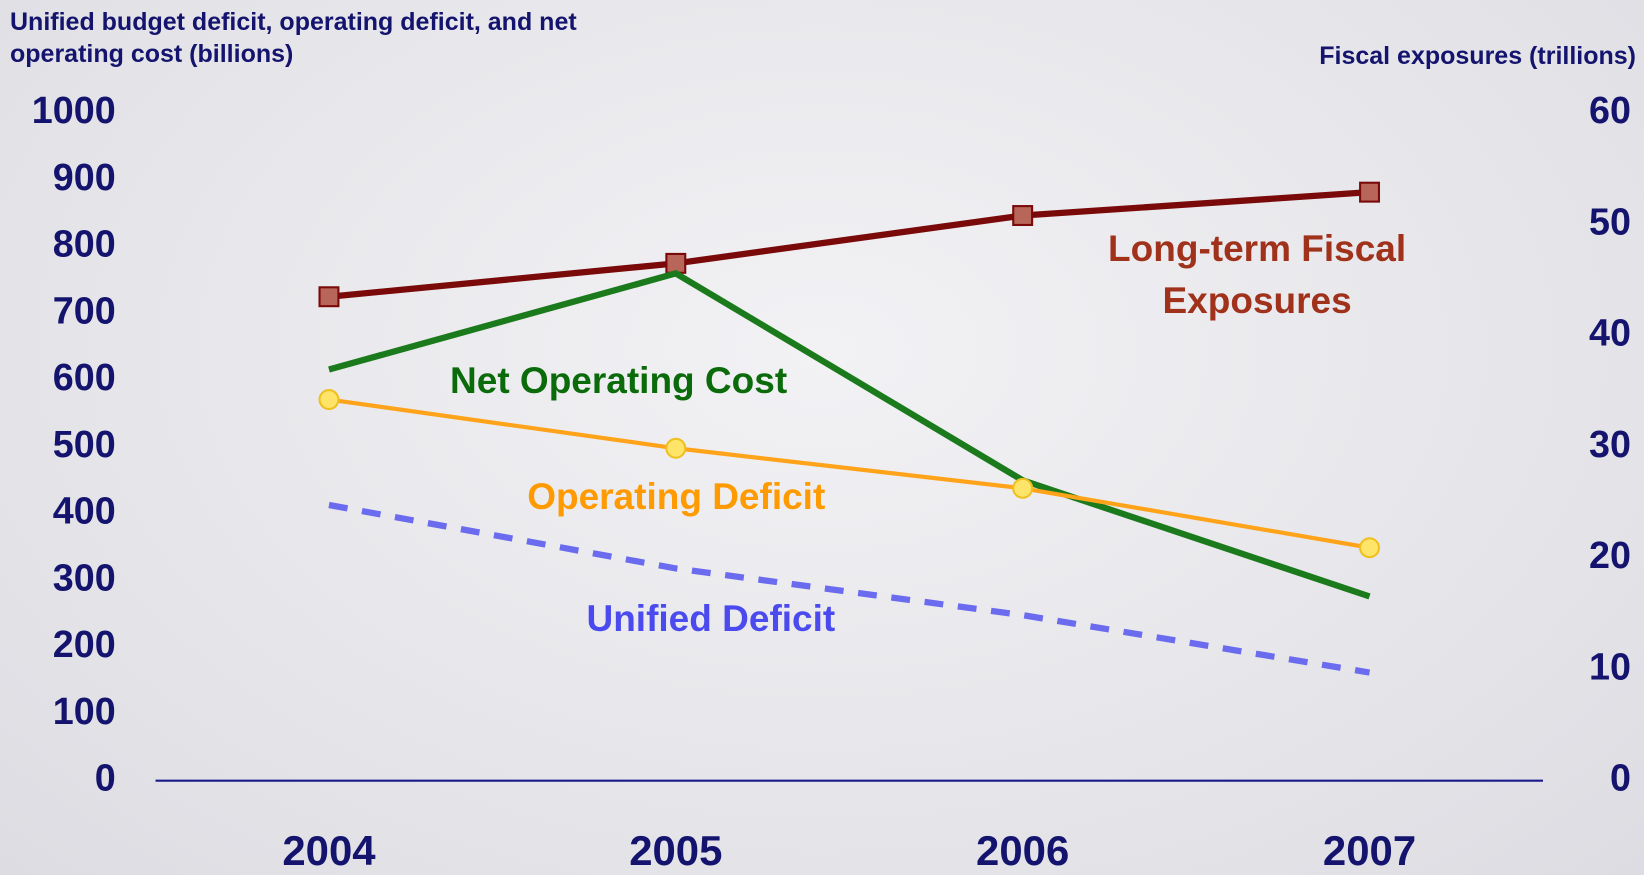 This screenshot has width=1644, height=875. I want to click on y-tick-label: 0, so click(105, 778).